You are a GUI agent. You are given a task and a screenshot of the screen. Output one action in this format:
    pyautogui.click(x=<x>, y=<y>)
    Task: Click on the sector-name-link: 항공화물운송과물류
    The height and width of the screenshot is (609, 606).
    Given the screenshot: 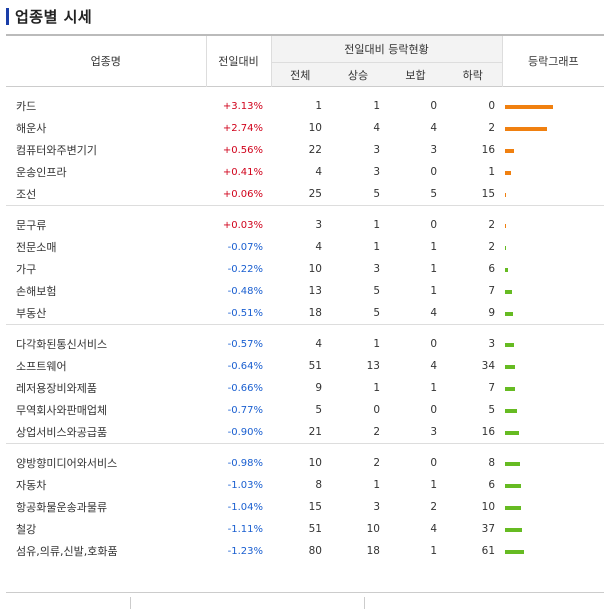 What is the action you would take?
    pyautogui.click(x=62, y=507)
    